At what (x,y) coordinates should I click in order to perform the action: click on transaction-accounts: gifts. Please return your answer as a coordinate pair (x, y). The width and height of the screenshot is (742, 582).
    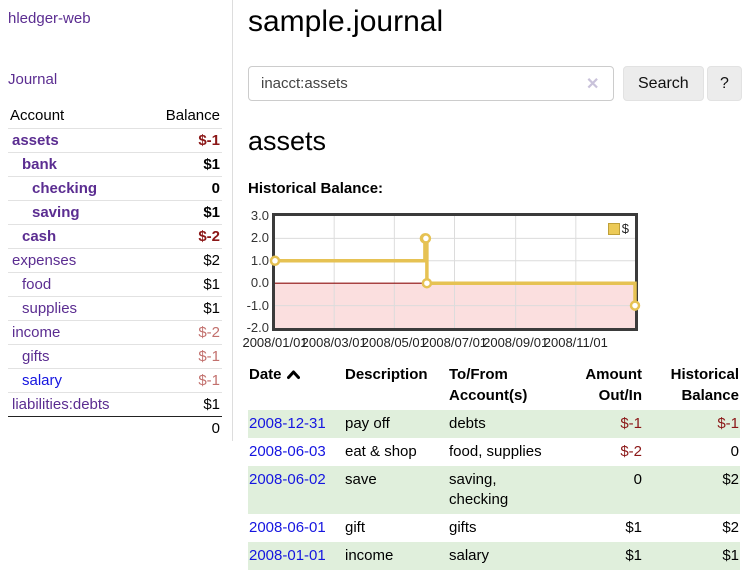
    Looking at the image, I should click on (463, 527).